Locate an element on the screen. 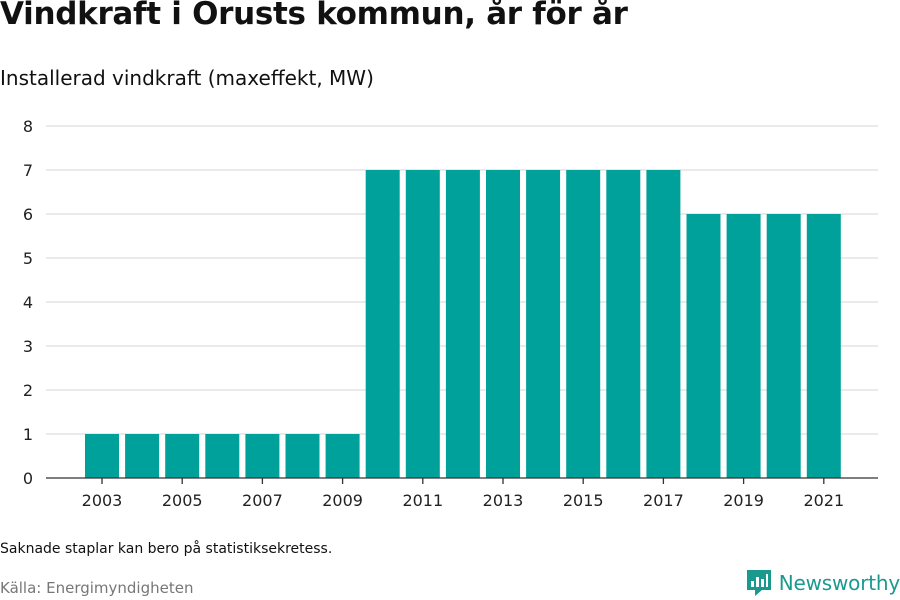  y-tick-label: 5 is located at coordinates (28, 258).